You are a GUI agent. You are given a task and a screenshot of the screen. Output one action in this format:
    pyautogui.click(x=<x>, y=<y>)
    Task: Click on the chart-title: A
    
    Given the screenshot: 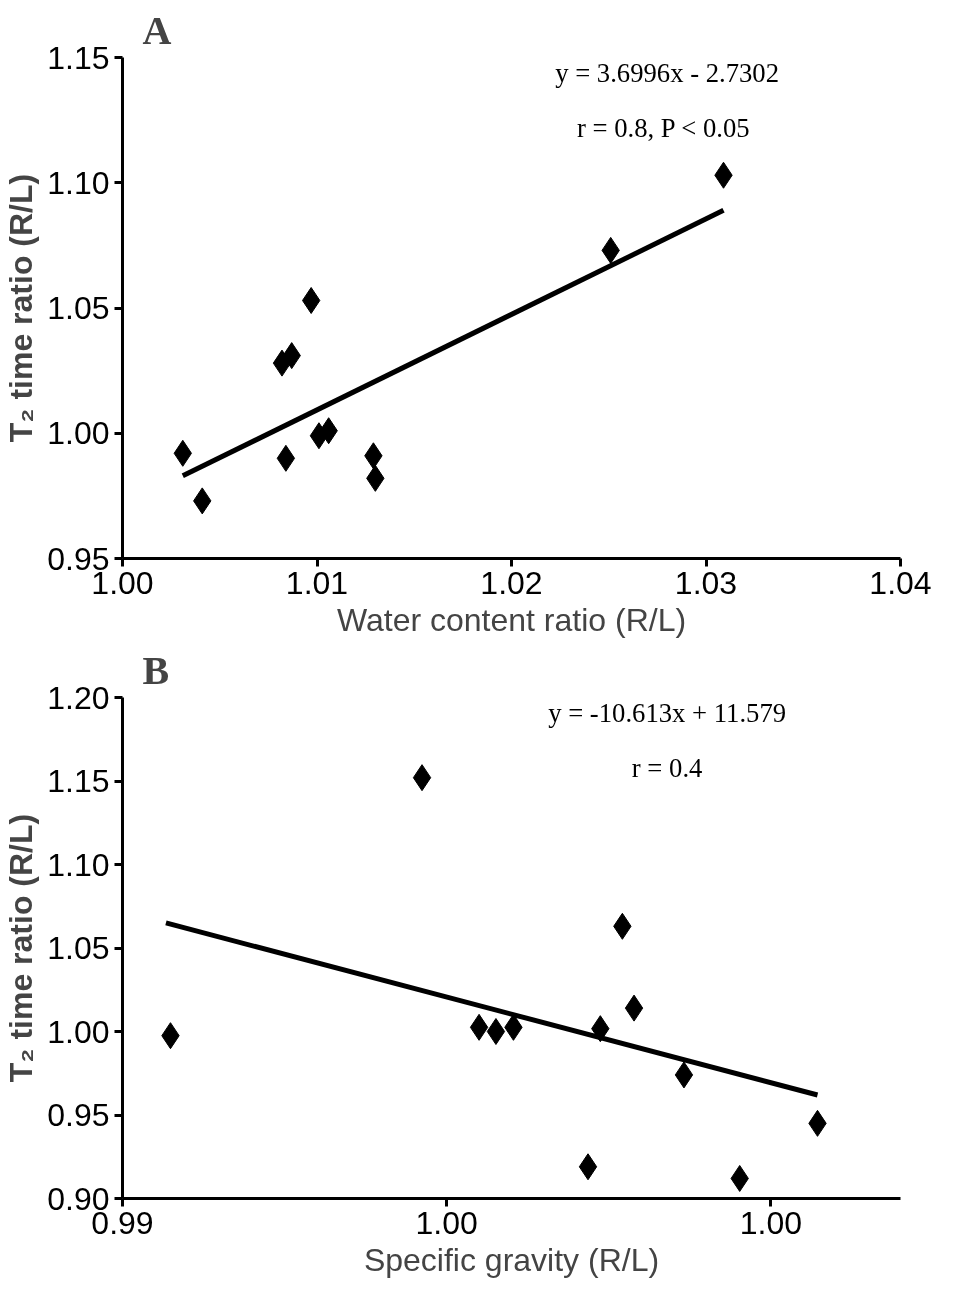 What is the action you would take?
    pyautogui.click(x=157, y=30)
    